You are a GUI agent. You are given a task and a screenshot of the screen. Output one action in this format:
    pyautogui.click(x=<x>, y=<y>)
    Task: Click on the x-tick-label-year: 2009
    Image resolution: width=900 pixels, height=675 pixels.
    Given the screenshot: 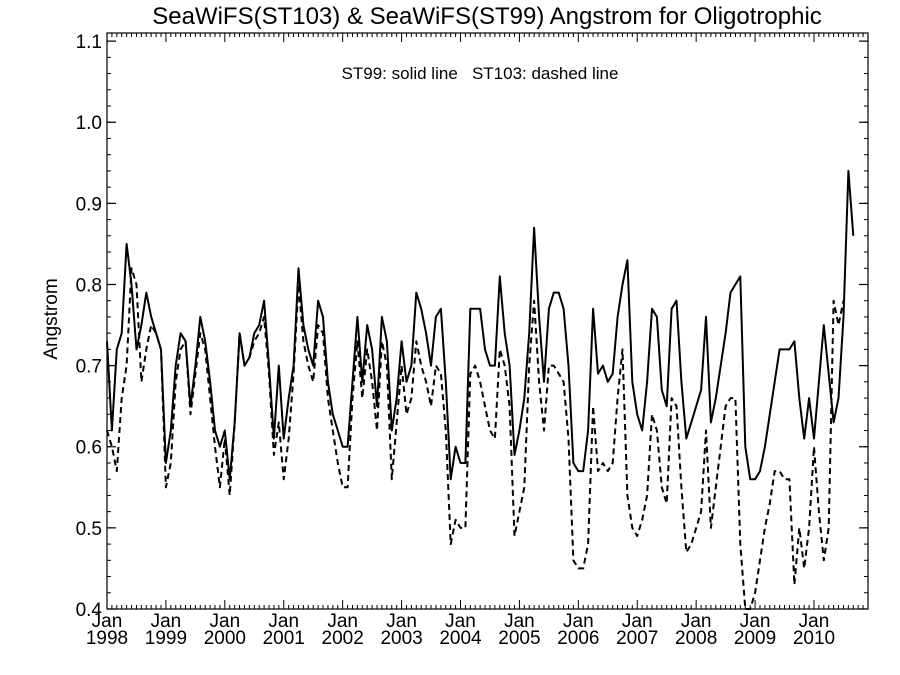 What is the action you would take?
    pyautogui.click(x=755, y=638)
    